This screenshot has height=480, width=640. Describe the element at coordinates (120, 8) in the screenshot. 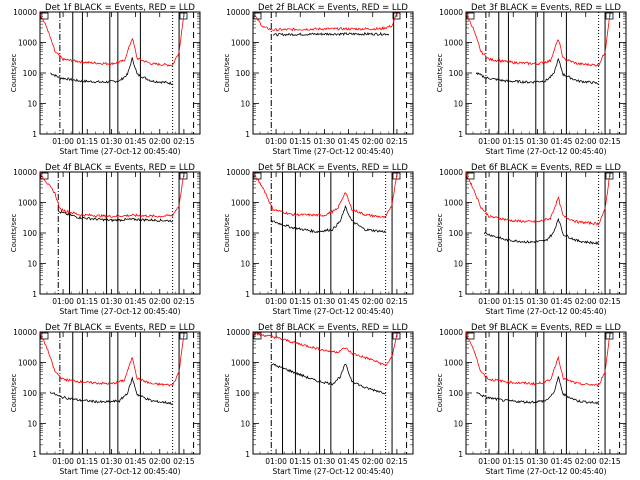

I see `plot-title: Det 1f BLACK = Events, RED = LLD` at that location.